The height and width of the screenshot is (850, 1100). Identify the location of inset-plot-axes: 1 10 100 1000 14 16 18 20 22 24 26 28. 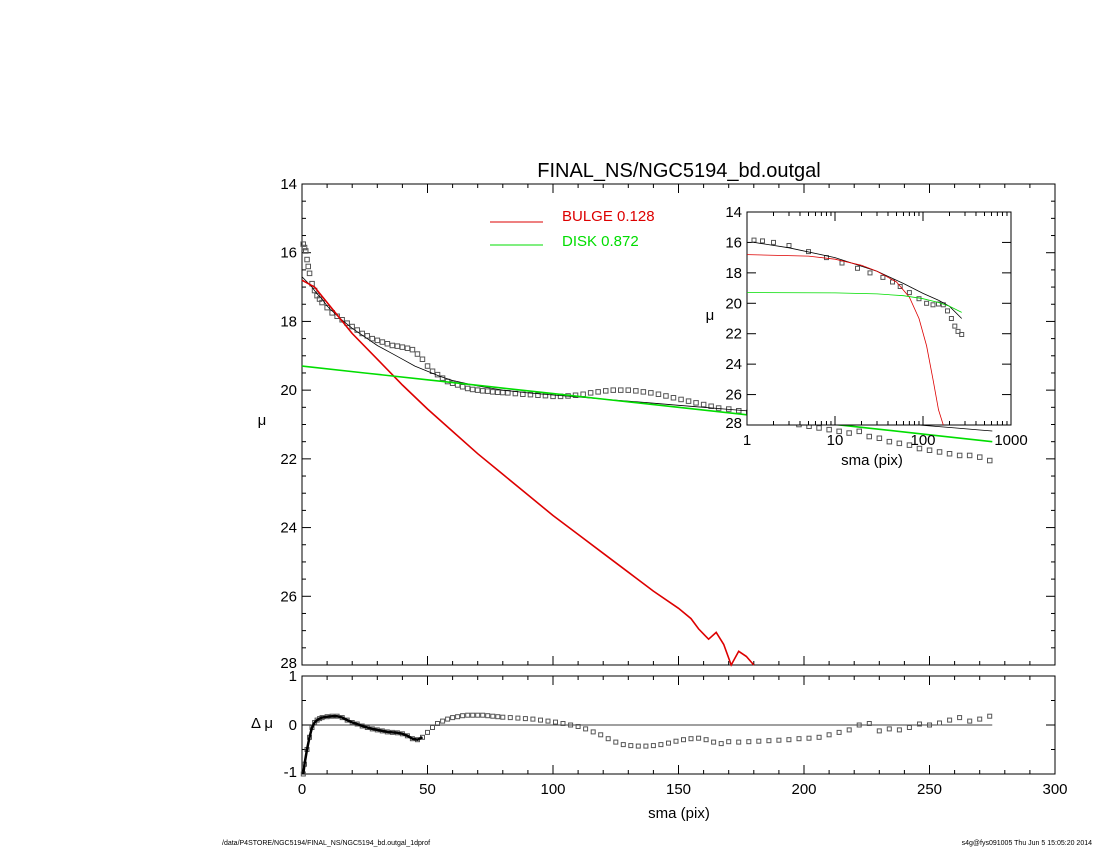
(876, 326).